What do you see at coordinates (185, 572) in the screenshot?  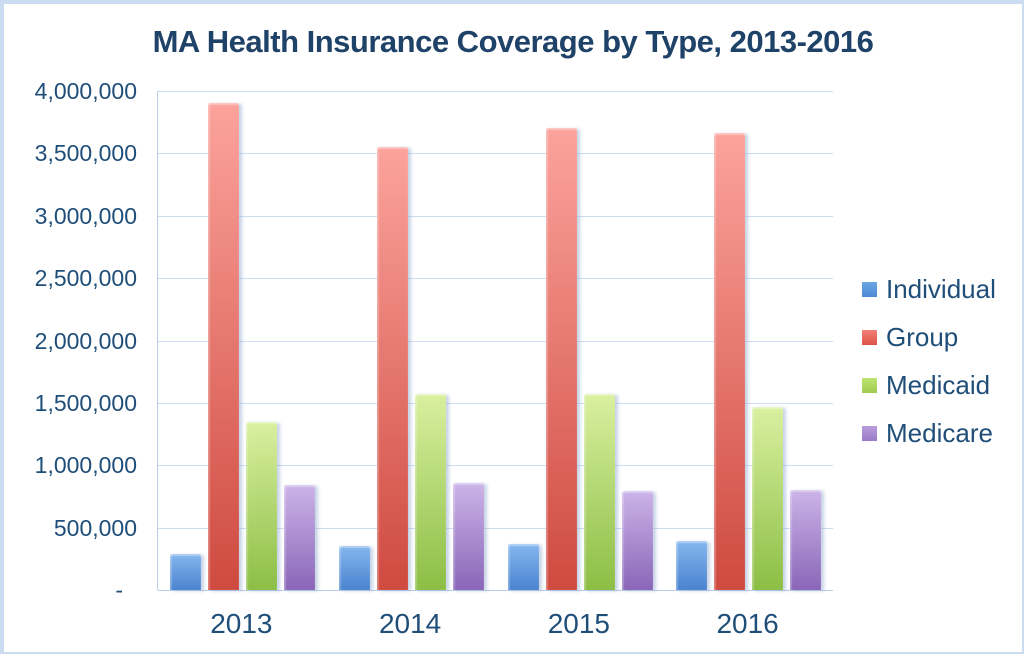 I see `bar-individual-2013` at bounding box center [185, 572].